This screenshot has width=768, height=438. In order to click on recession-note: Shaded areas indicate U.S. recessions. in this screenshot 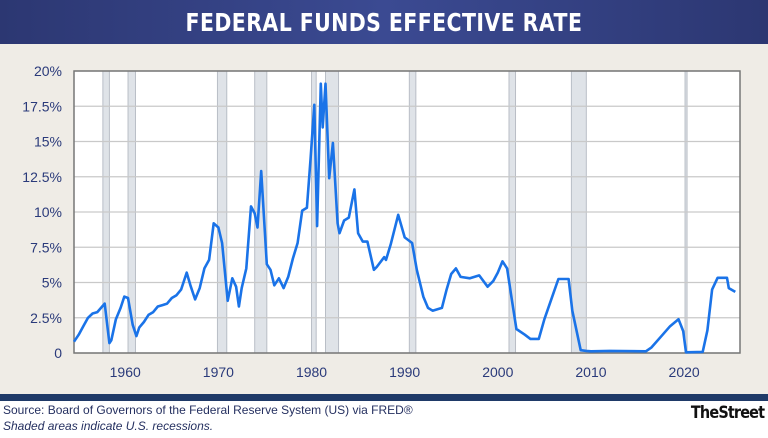, I will do `click(108, 426)`.